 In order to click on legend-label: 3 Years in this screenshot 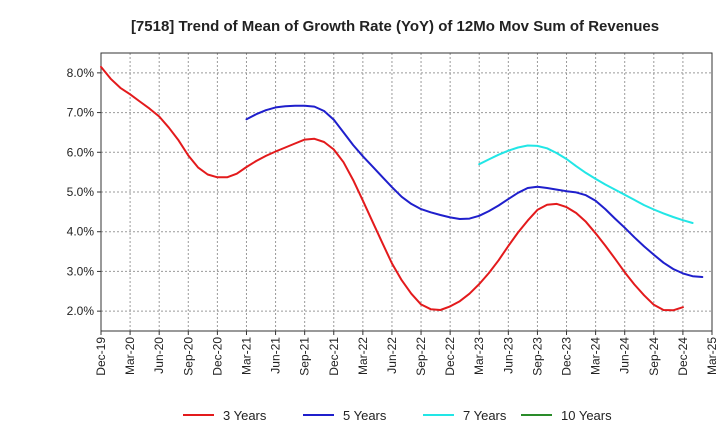, I will do `click(245, 415)`.